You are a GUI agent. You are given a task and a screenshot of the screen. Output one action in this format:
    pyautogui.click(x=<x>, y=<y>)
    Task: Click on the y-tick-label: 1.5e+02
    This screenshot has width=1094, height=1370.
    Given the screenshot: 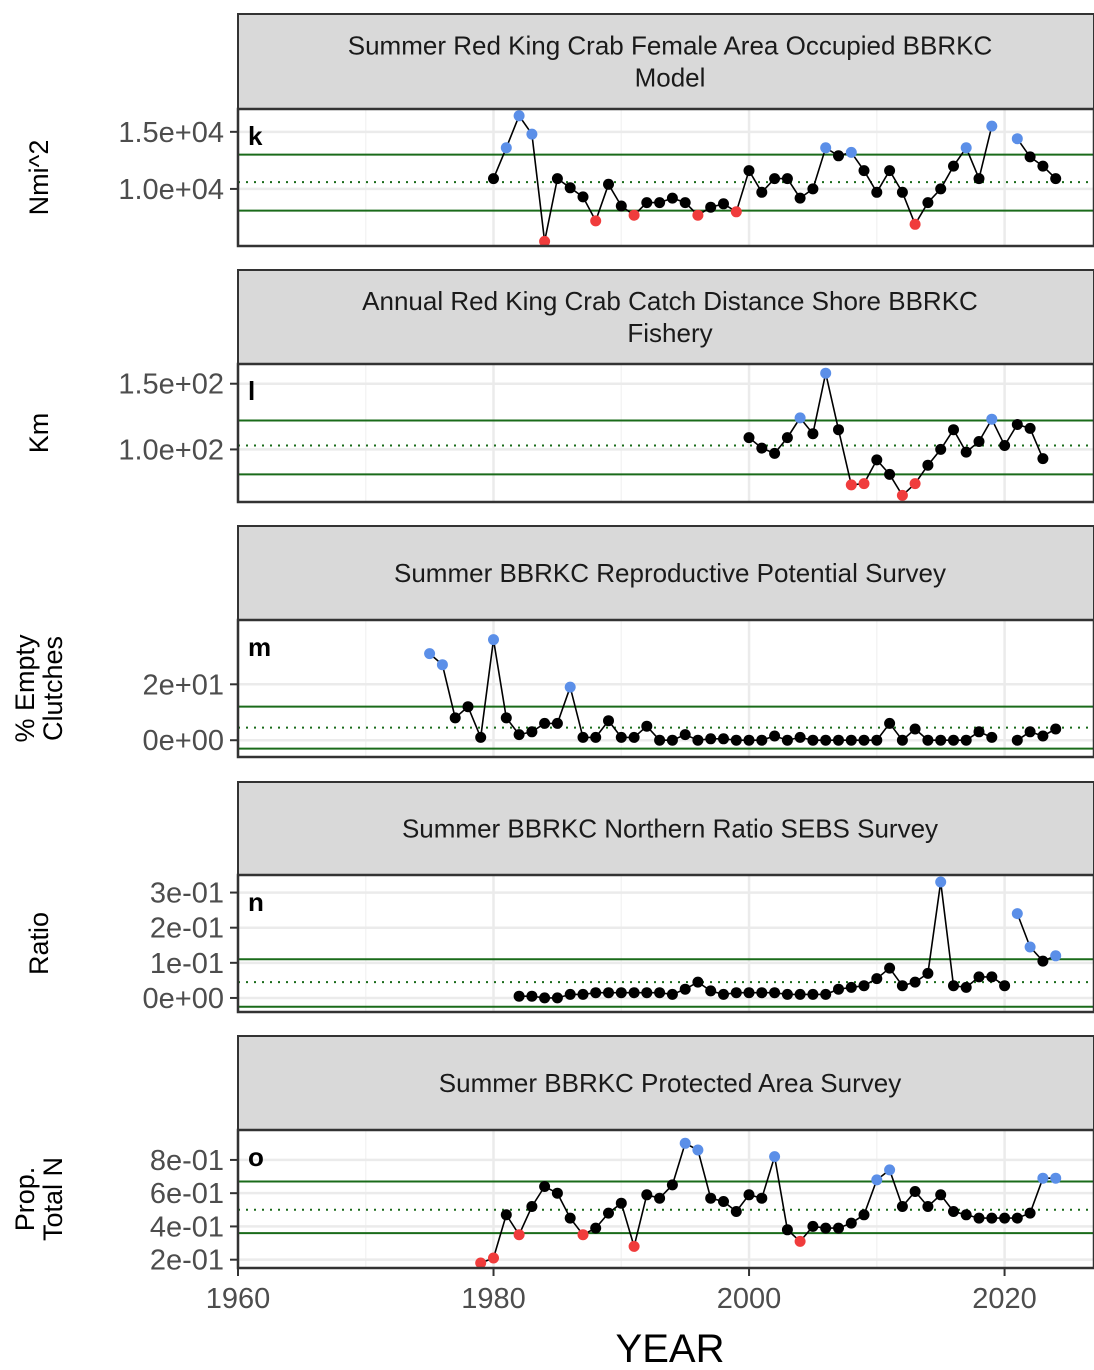 What is the action you would take?
    pyautogui.click(x=171, y=385)
    